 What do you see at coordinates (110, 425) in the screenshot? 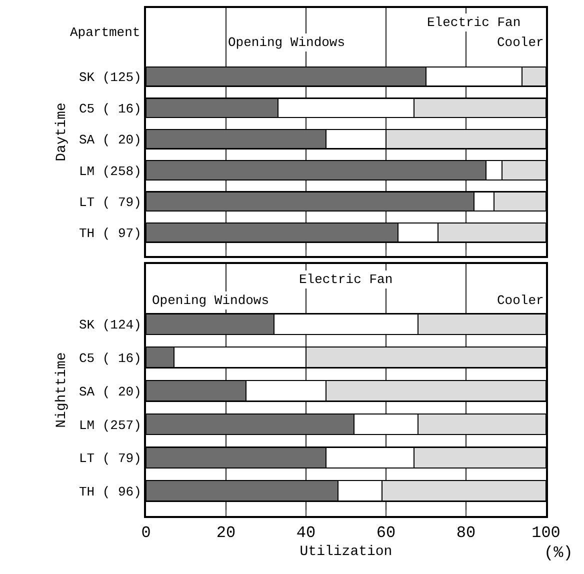
I see `y-tick-label: LM (257)` at bounding box center [110, 425].